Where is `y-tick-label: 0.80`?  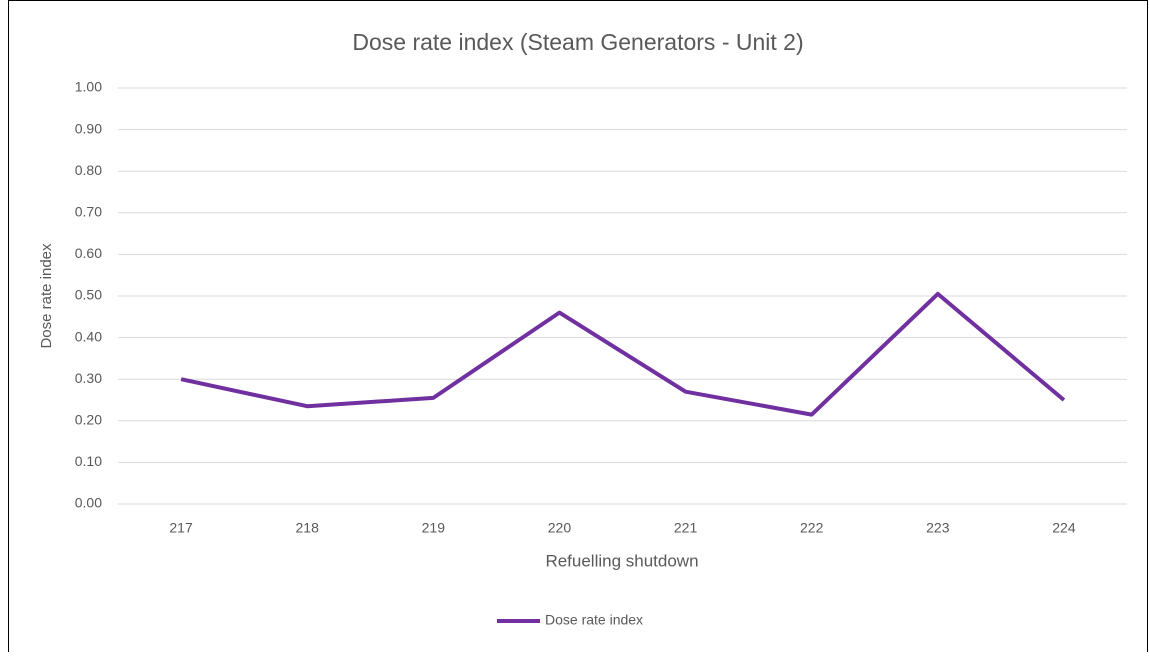 y-tick-label: 0.80 is located at coordinates (88, 170).